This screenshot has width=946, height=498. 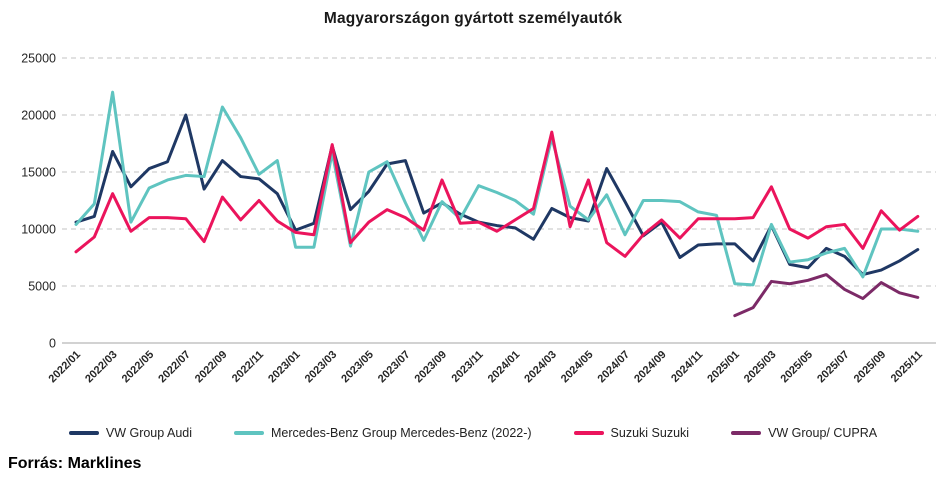 What do you see at coordinates (174, 367) in the screenshot?
I see `x-tick-label: 2022/07` at bounding box center [174, 367].